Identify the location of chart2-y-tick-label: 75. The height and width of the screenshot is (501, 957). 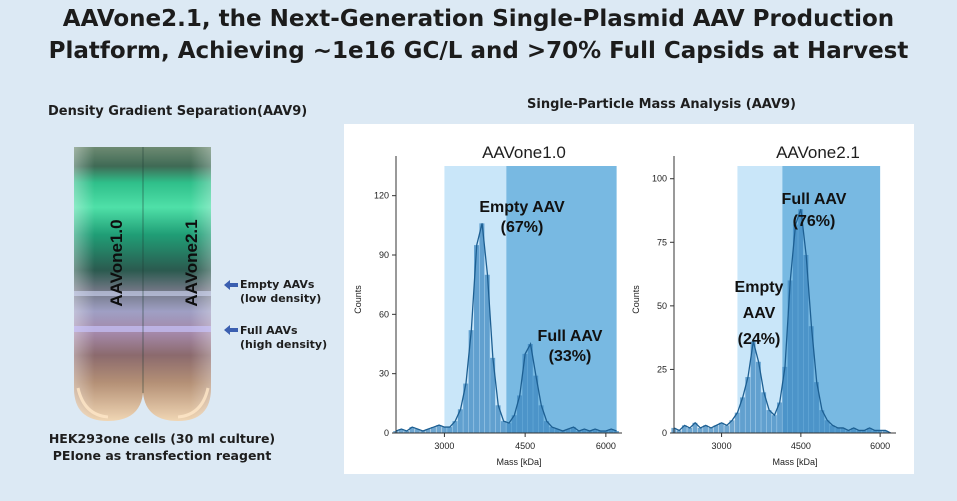
(662, 242).